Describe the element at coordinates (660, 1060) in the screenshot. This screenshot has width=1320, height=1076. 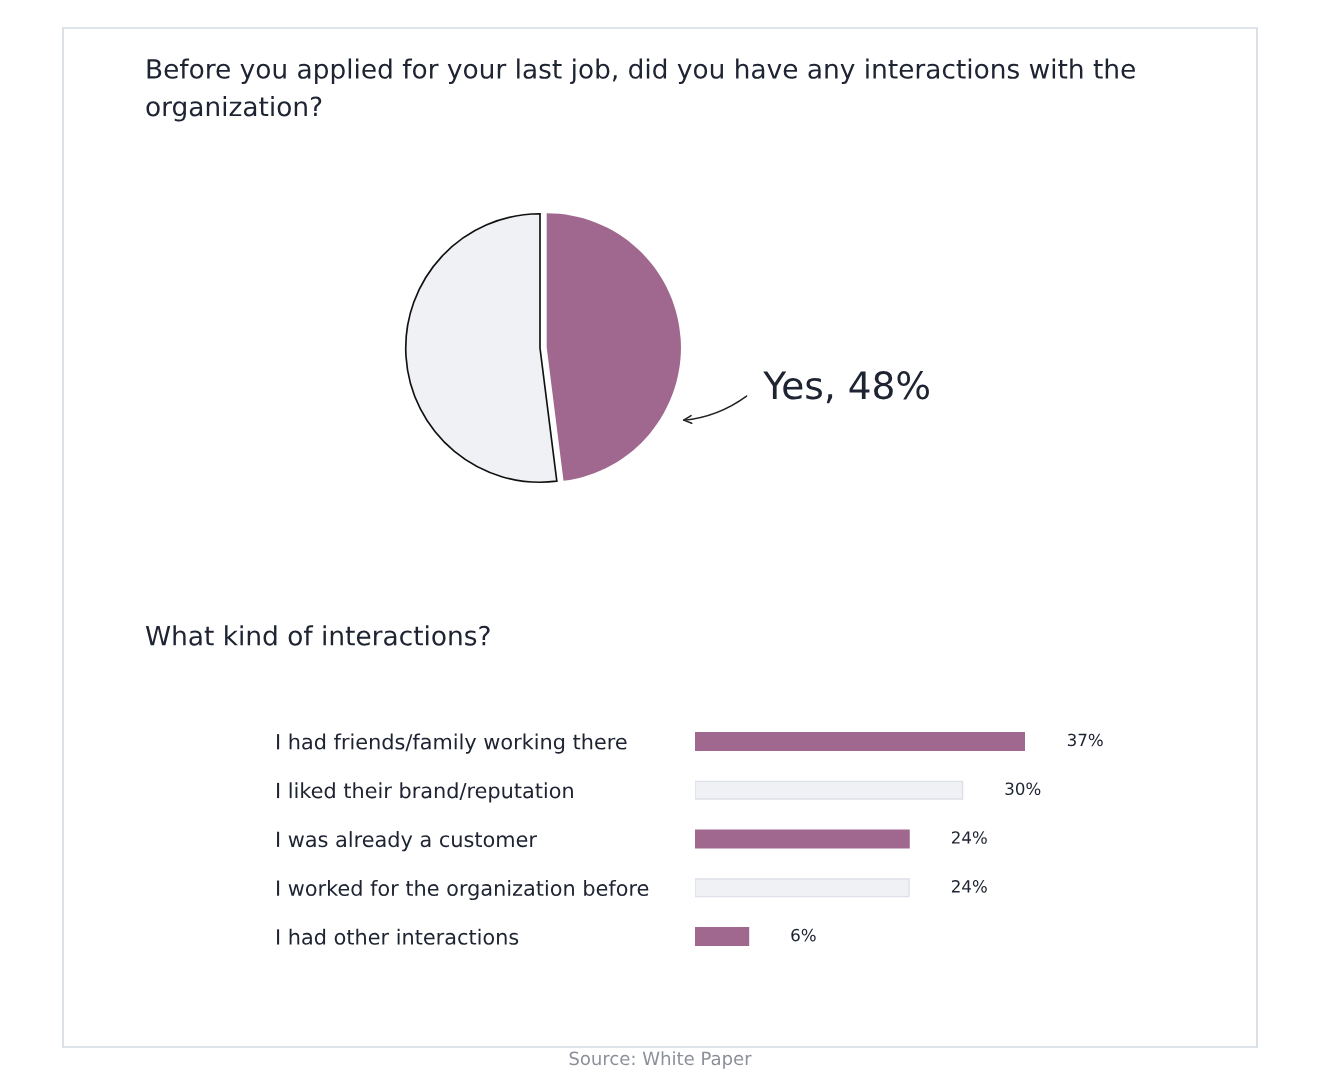
I see `source-note: Source: White Paper` at that location.